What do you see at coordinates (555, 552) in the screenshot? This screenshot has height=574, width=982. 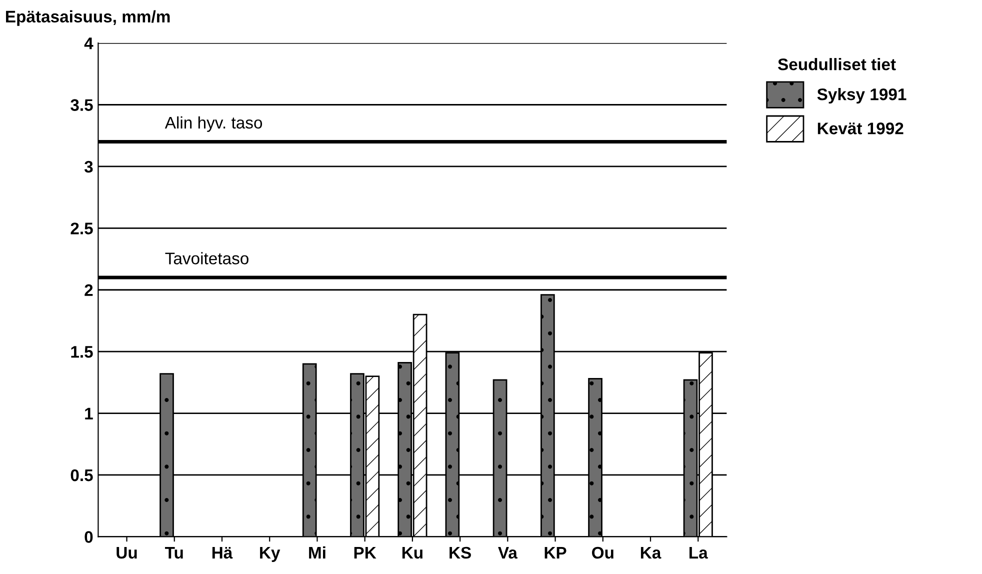 I see `x-tick-label: KP` at bounding box center [555, 552].